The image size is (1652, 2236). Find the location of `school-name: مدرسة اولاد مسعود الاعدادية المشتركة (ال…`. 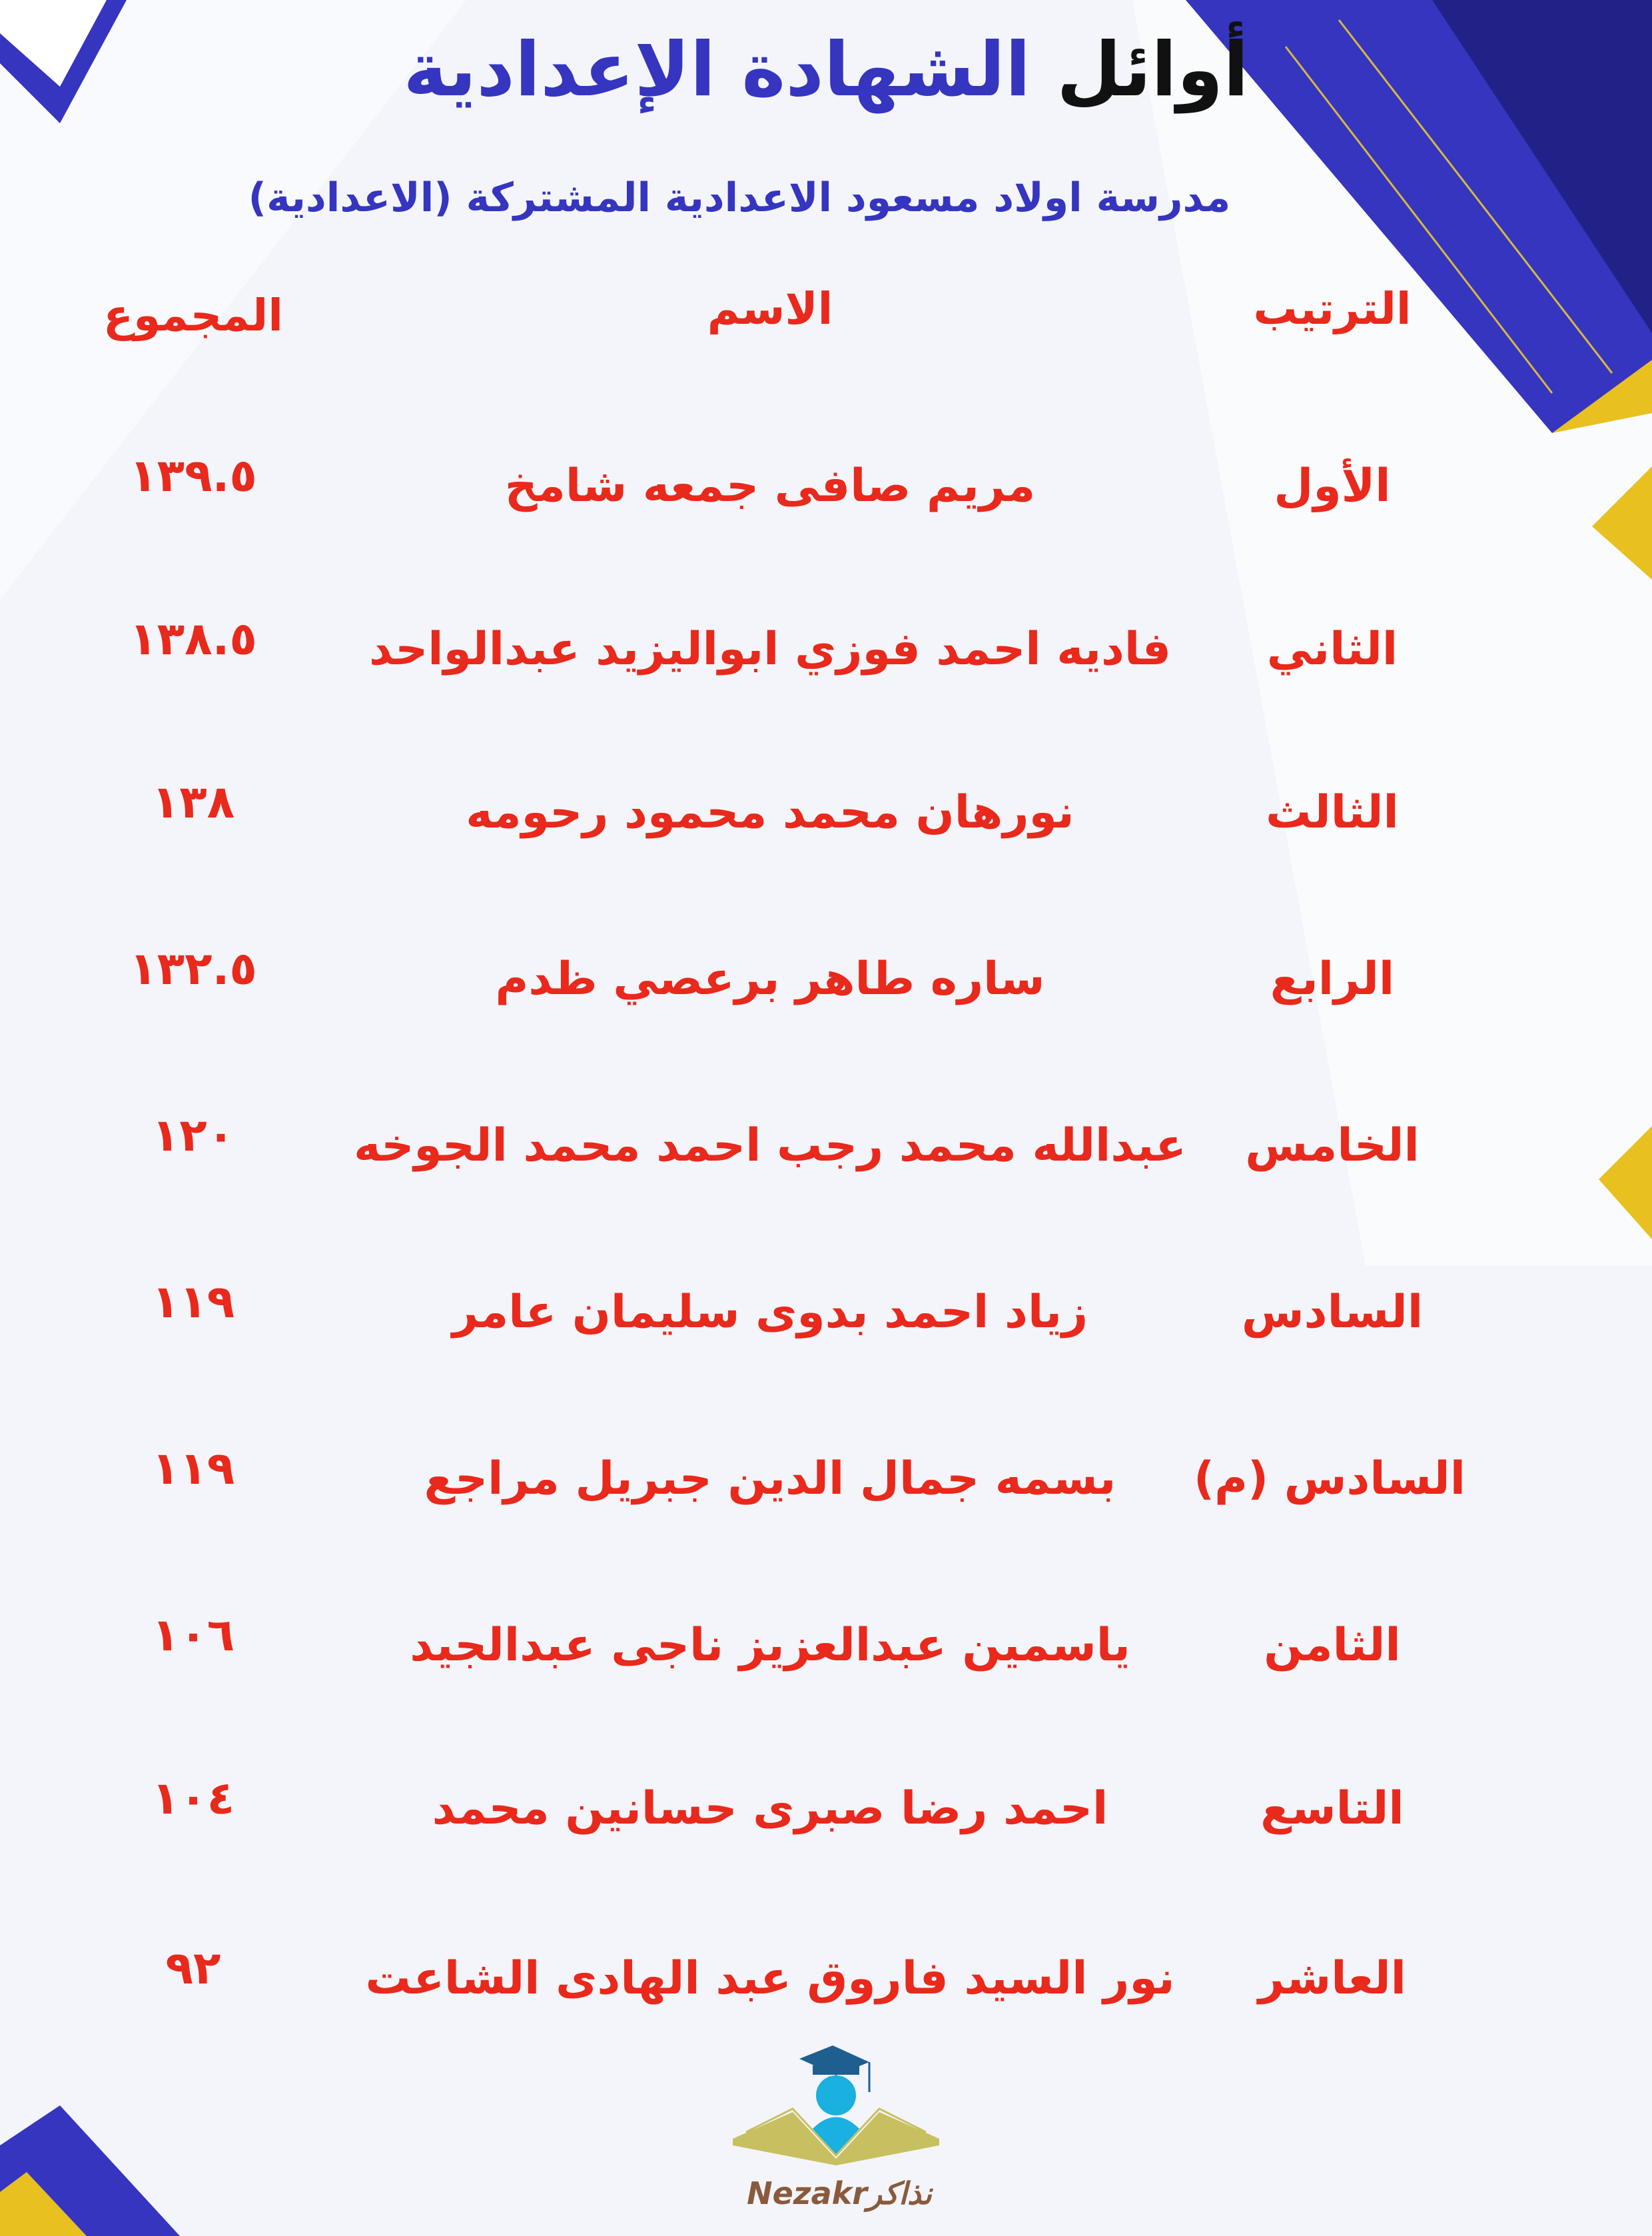

school-name: مدرسة اولاد مسعود الاعدادية المشتركة (ال… is located at coordinates (739, 198).